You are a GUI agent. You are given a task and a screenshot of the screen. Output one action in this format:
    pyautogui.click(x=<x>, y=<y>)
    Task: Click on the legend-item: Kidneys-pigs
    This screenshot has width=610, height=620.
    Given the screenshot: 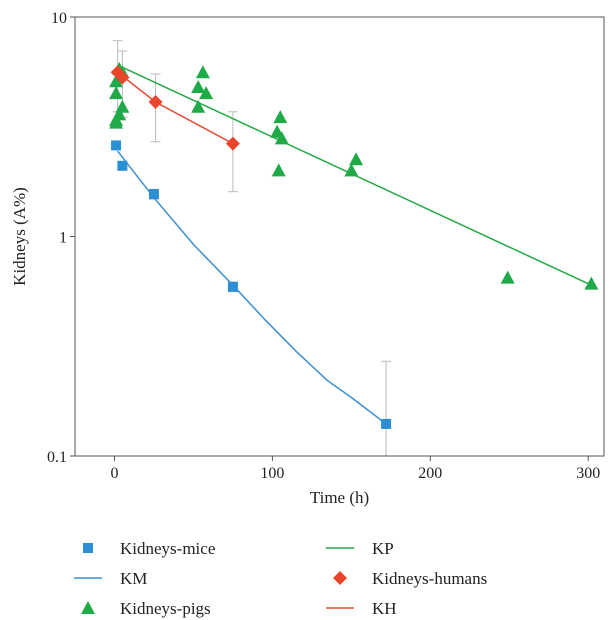 What is the action you would take?
    pyautogui.click(x=146, y=608)
    